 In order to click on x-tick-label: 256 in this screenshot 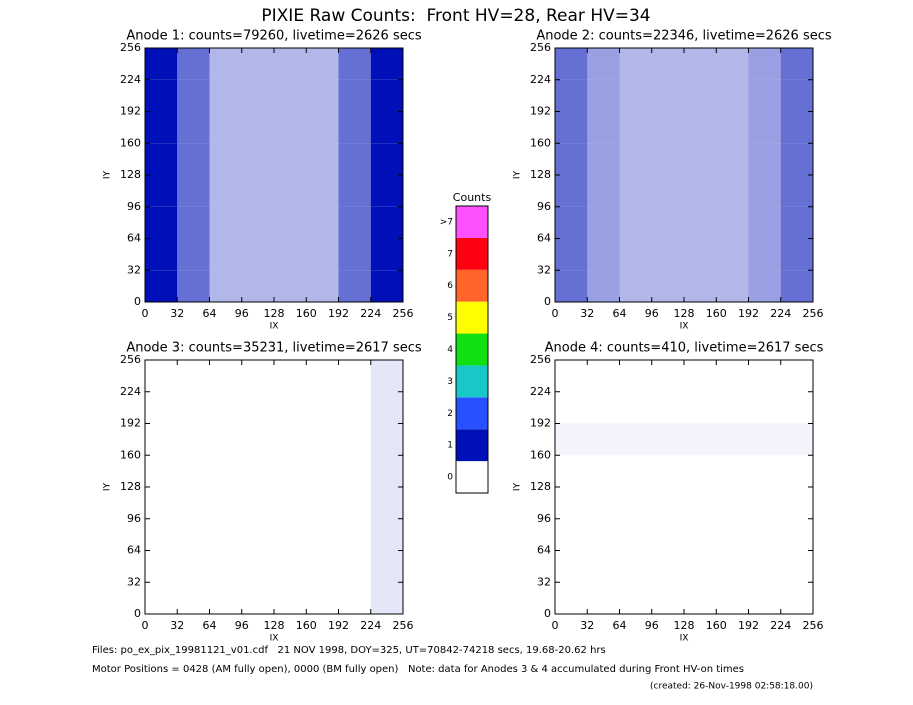, I will do `click(813, 313)`.